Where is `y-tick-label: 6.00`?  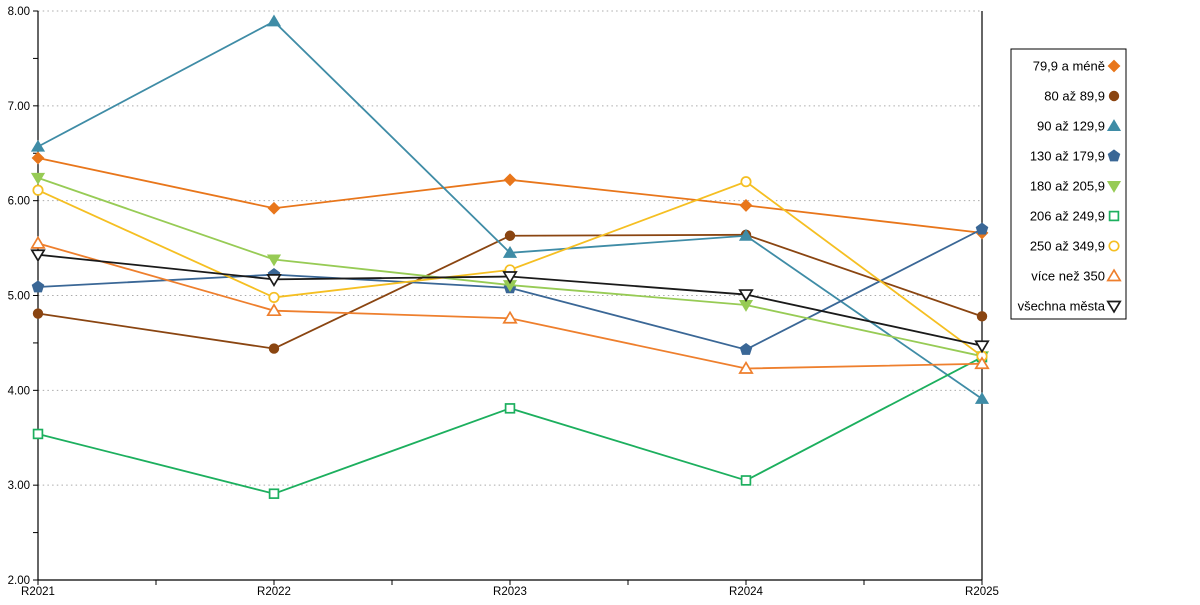 y-tick-label: 6.00 is located at coordinates (19, 202).